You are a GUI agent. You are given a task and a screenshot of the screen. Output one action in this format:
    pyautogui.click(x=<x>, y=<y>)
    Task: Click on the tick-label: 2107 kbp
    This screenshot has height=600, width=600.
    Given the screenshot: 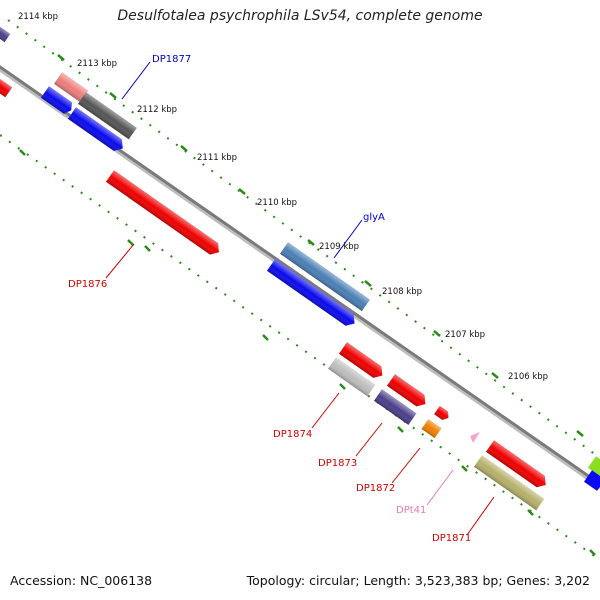 What is the action you would take?
    pyautogui.click(x=465, y=335)
    